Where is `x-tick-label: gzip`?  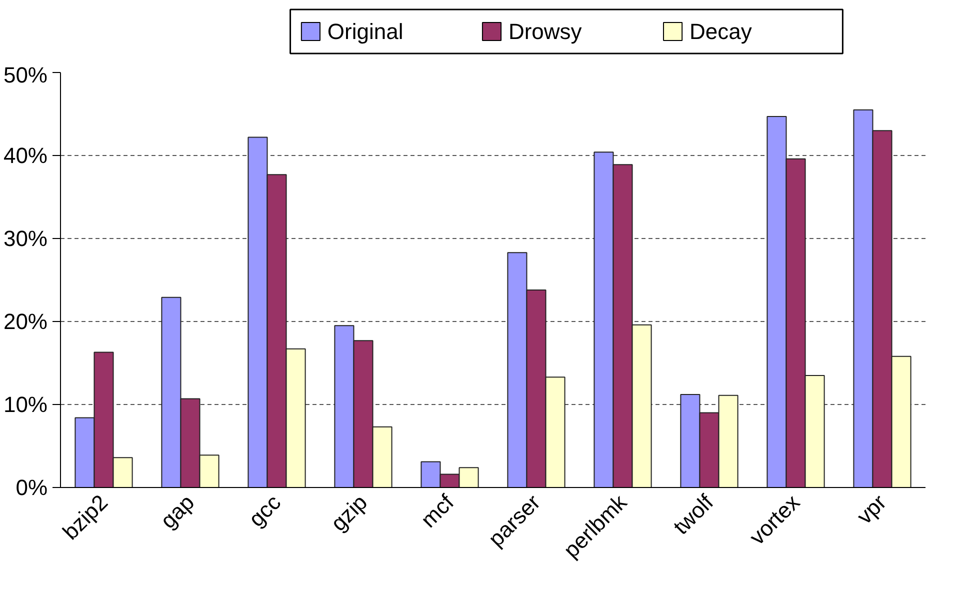 x-tick-label: gzip is located at coordinates (349, 513).